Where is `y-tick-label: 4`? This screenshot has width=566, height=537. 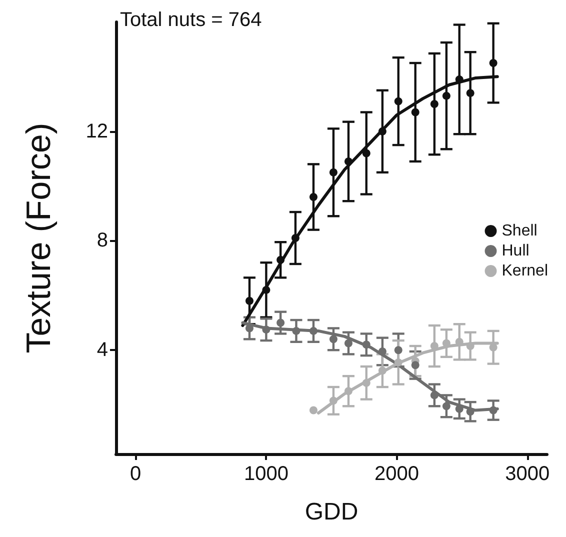
y-tick-label: 4 is located at coordinates (102, 350).